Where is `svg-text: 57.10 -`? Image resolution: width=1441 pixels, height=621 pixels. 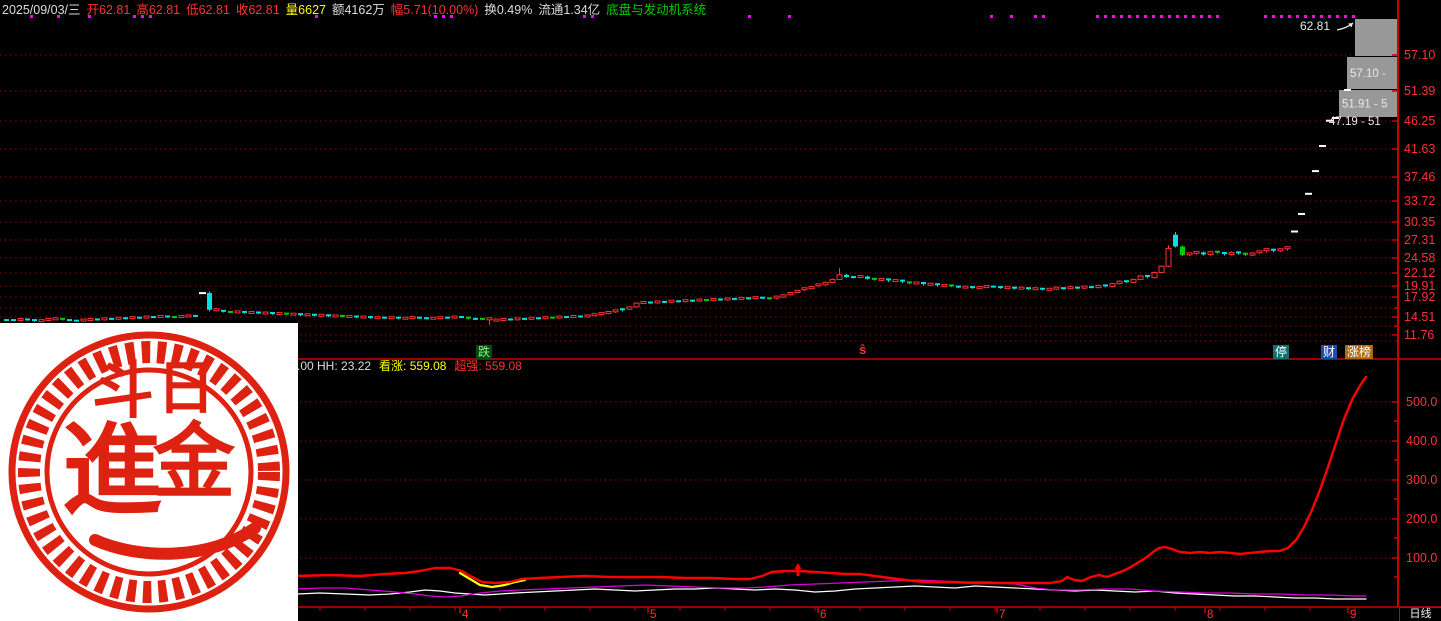
svg-text: 57.10 - is located at coordinates (1368, 74).